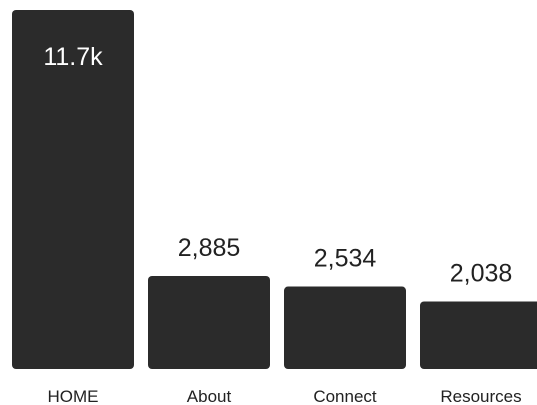 This screenshot has width=537, height=405. Describe the element at coordinates (345, 396) in the screenshot. I see `category-label-connect: Connect` at that location.